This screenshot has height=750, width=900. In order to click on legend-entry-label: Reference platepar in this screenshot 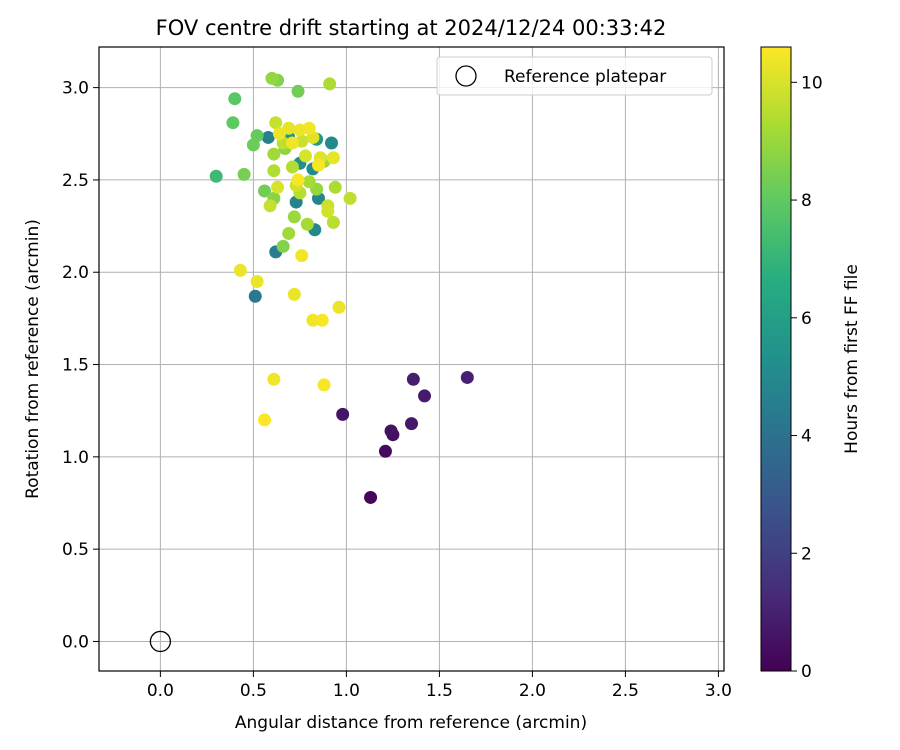, I will do `click(585, 77)`.